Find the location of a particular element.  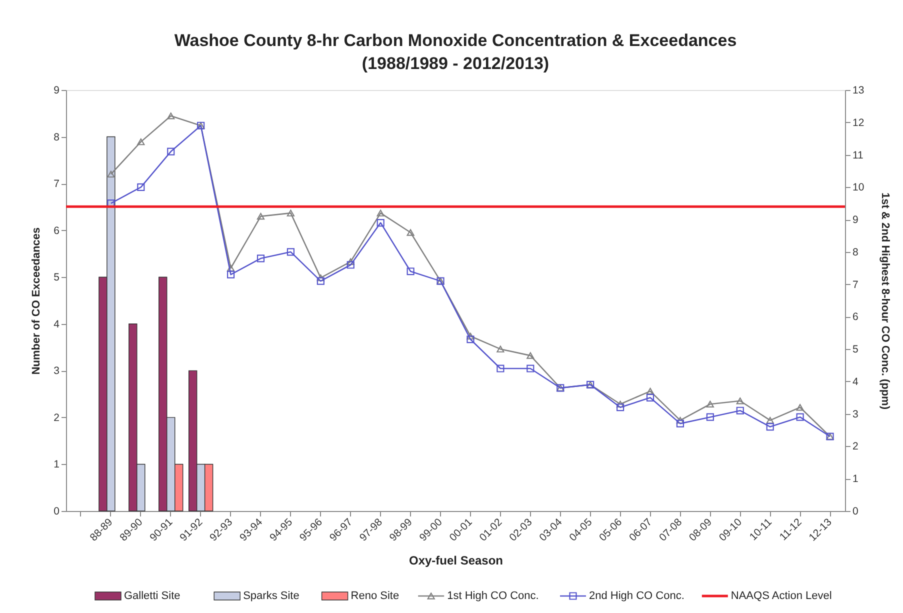

legend-label: NAAQS Action Level is located at coordinates (781, 596).